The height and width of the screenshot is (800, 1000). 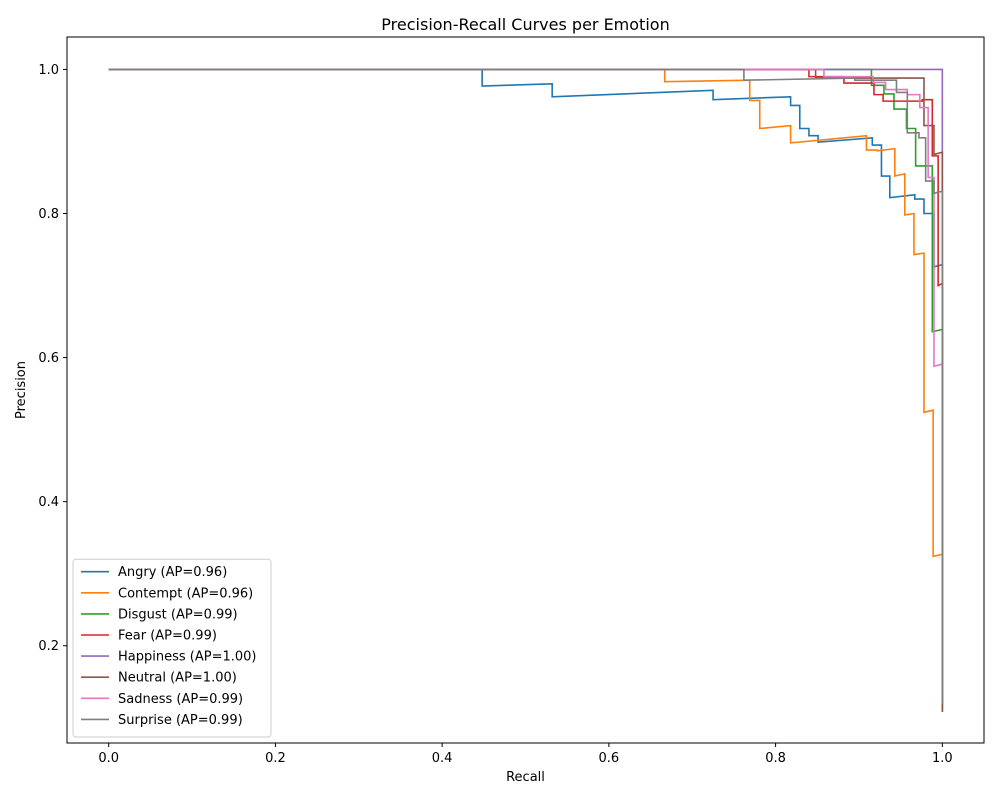 What do you see at coordinates (48, 646) in the screenshot?
I see `y-tick-label: 0.2` at bounding box center [48, 646].